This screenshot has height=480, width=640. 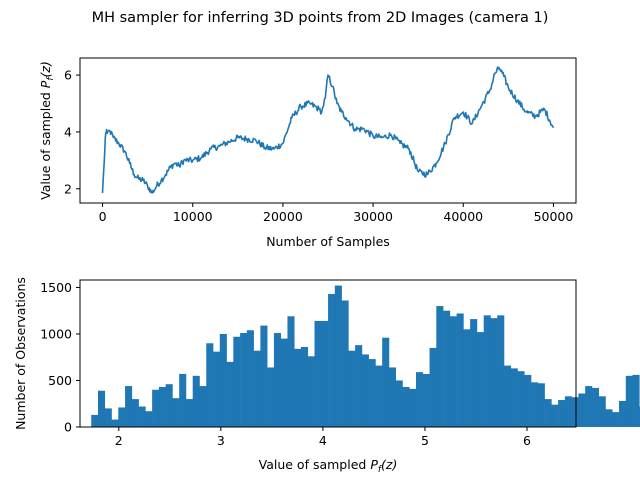 I want to click on trace-x-ticks: 0 10000 20000 30000 40000 50000, so click(x=336, y=213).